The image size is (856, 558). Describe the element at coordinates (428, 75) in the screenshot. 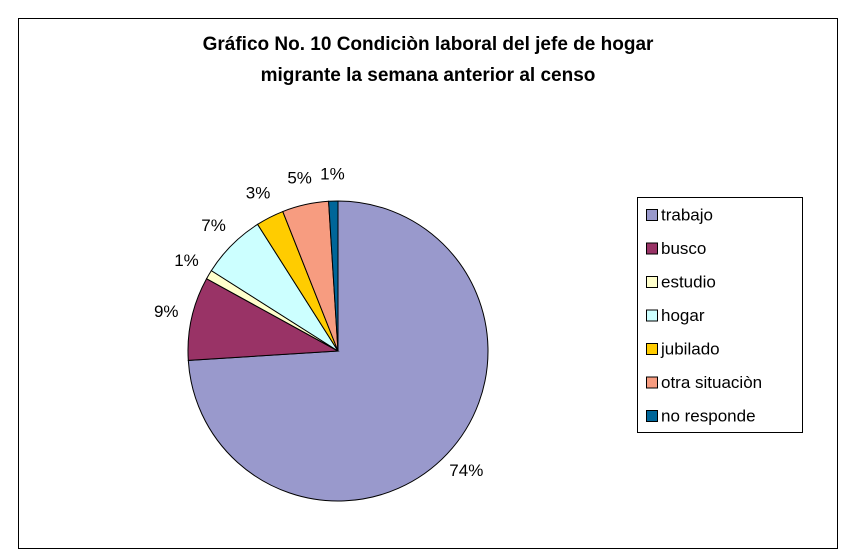

I see `chart-title: migrante la semana anterior al censo` at that location.